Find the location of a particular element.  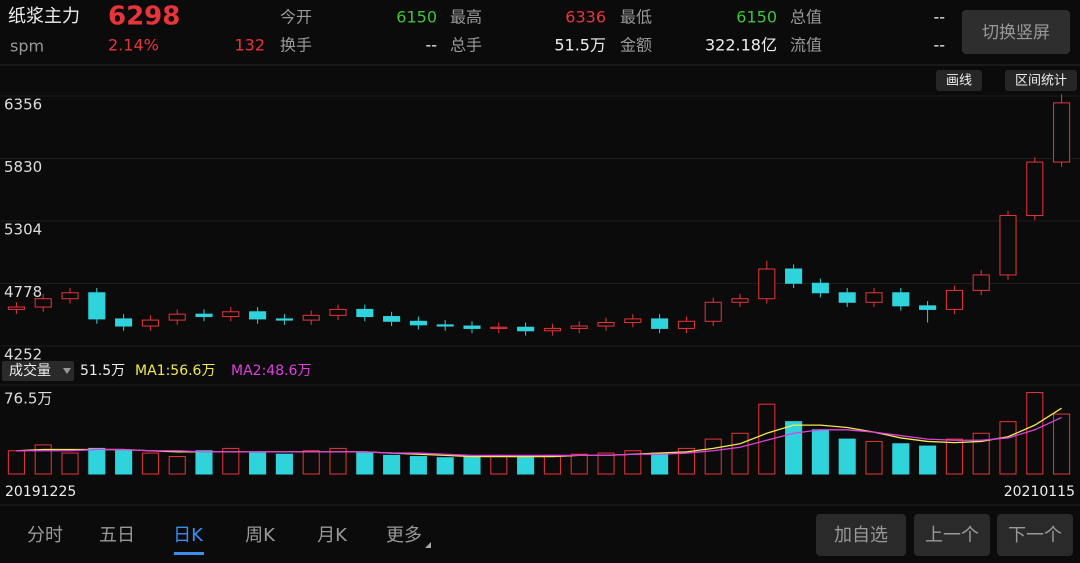

draw-button-label: 画线 is located at coordinates (959, 81).